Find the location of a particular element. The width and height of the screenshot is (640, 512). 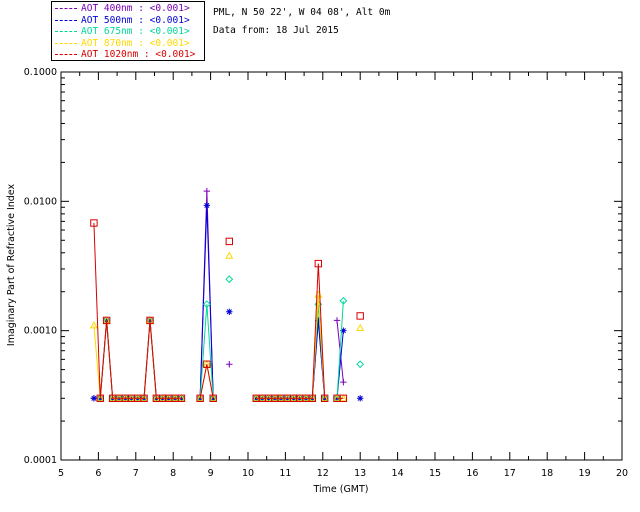

x-tick-label: 8 is located at coordinates (173, 473).